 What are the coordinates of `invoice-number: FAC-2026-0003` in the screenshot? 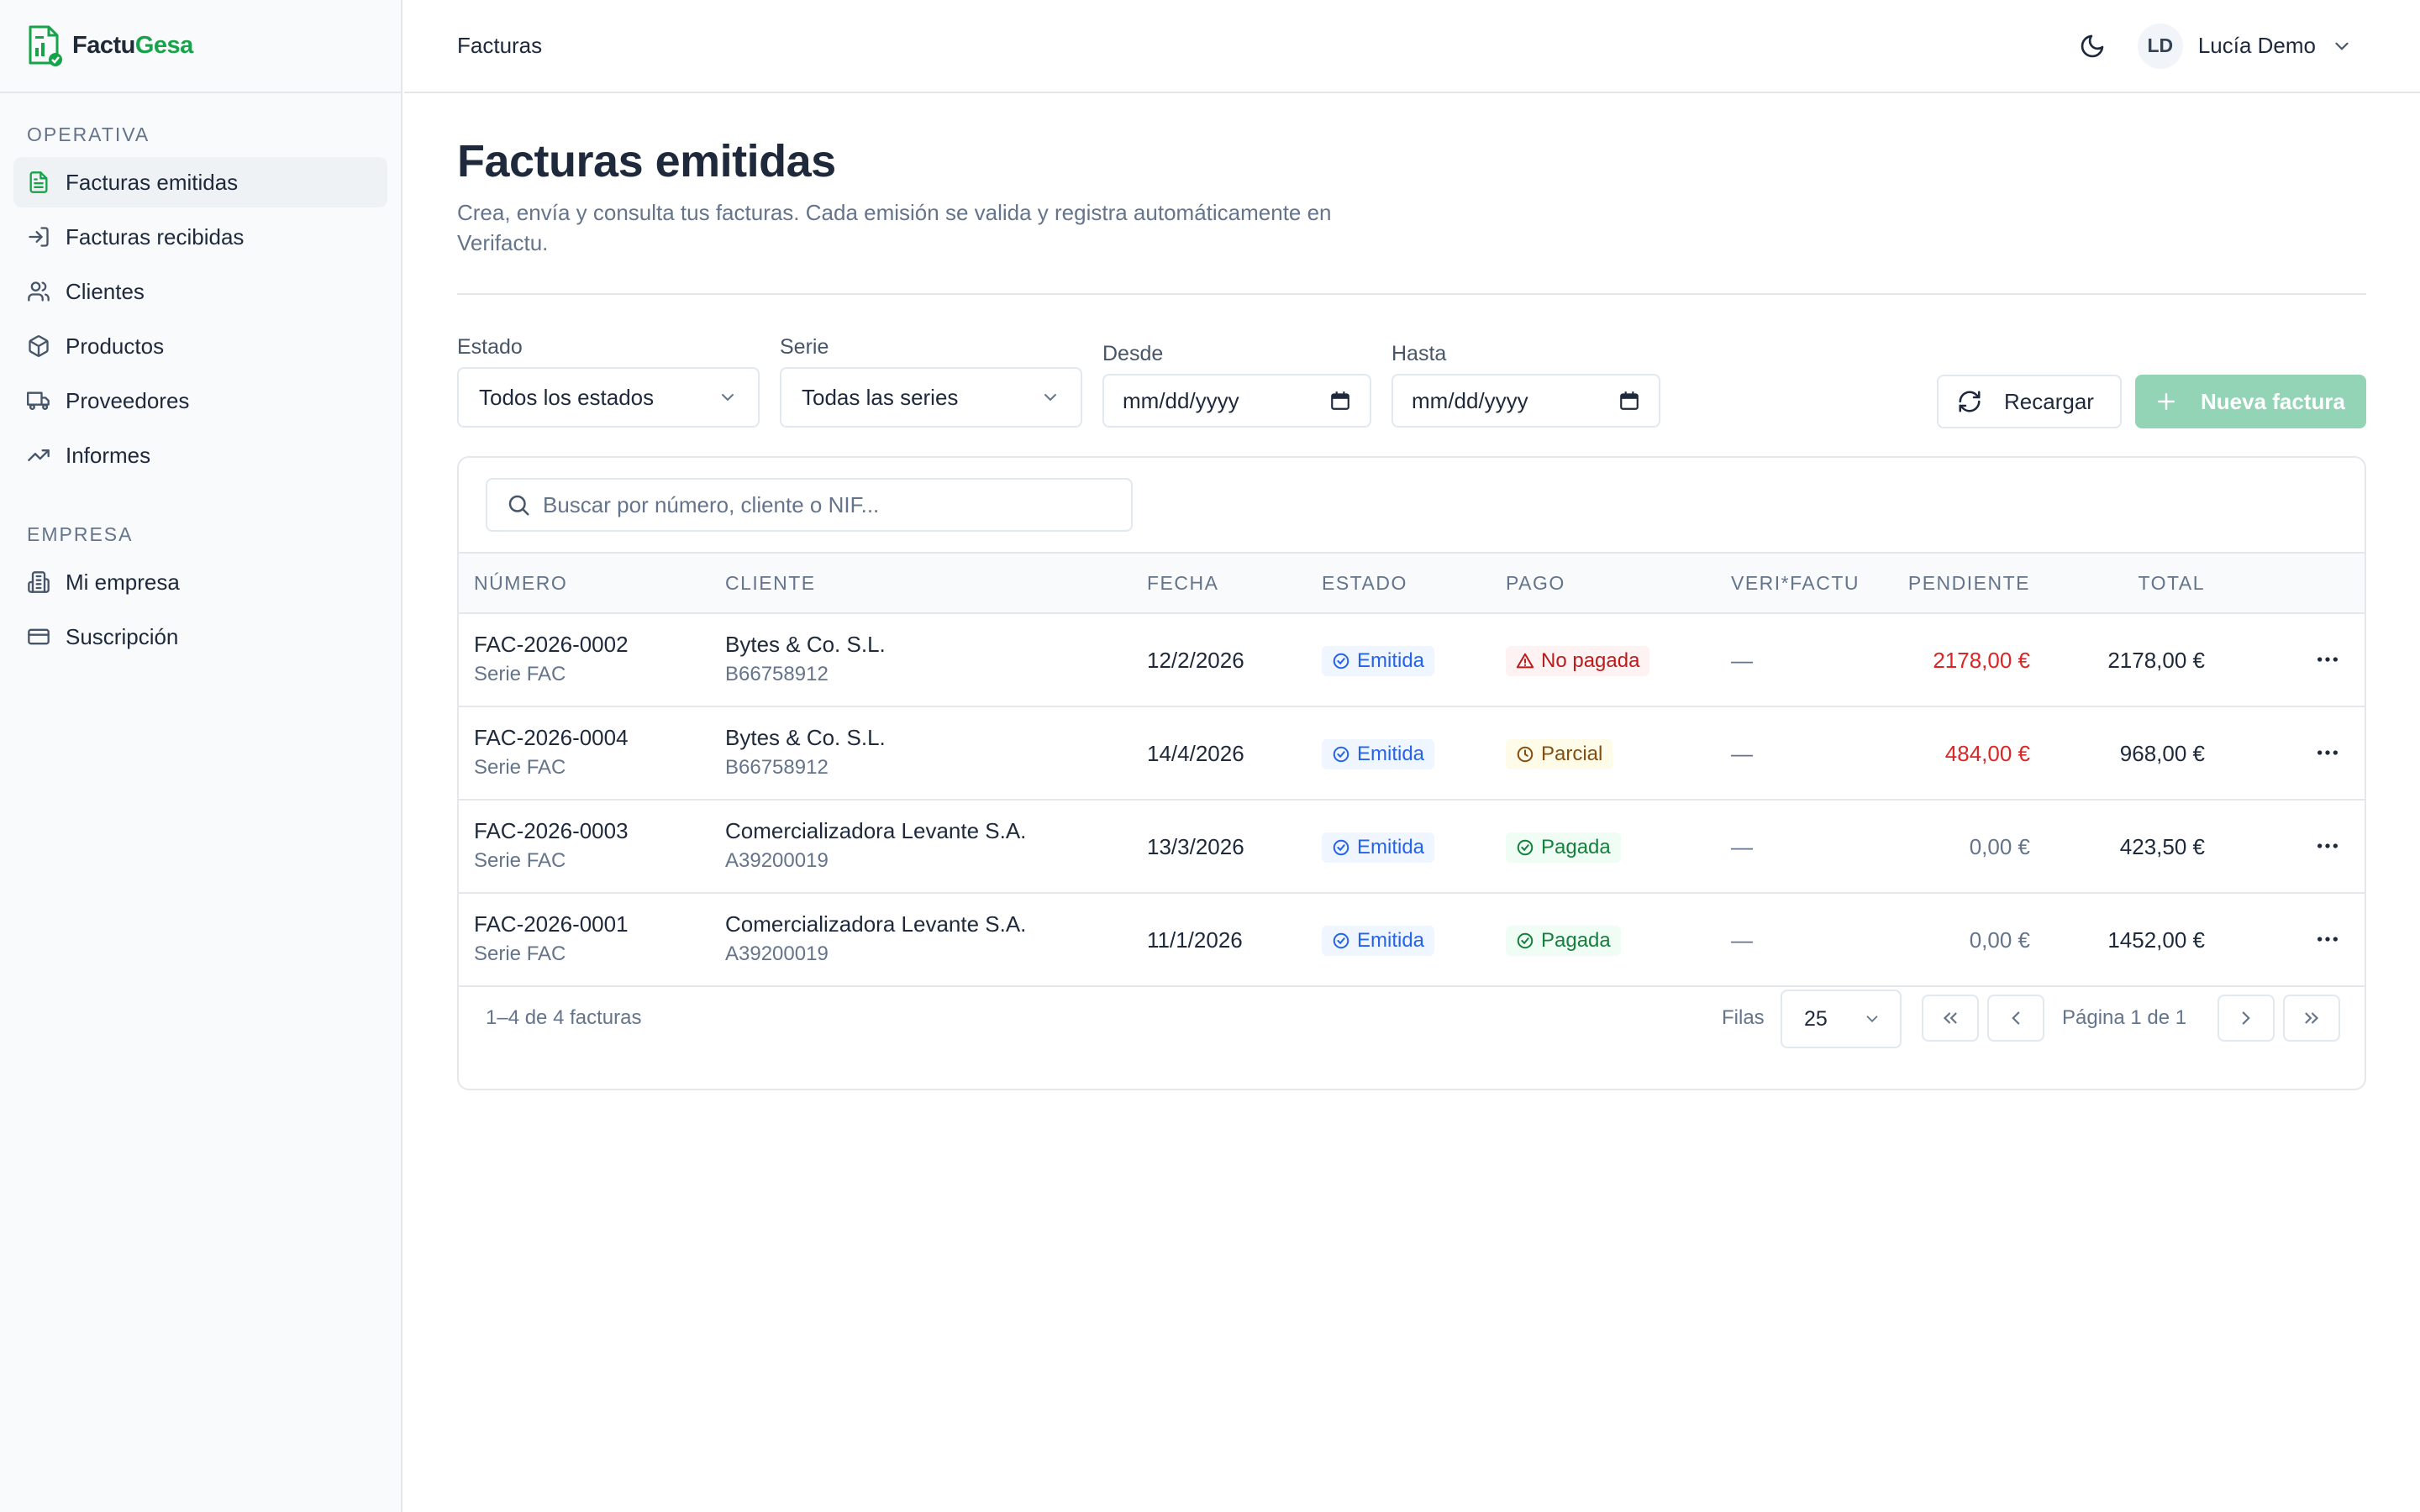 It's located at (552, 830).